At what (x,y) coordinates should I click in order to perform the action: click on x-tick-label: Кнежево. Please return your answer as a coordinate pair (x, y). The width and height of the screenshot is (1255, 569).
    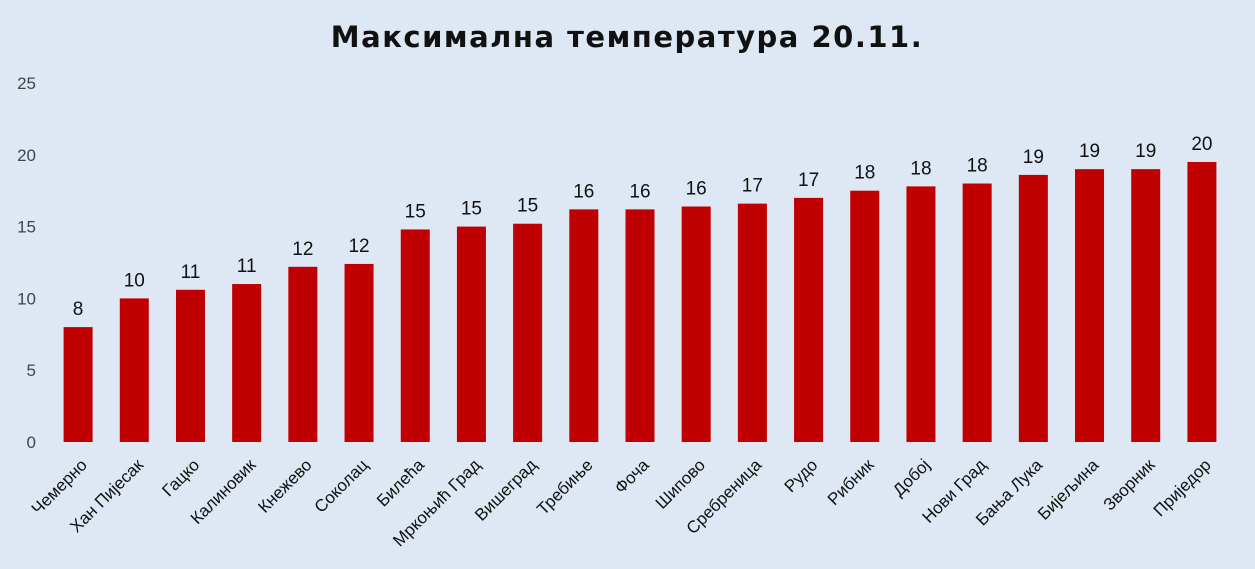
    Looking at the image, I should click on (284, 485).